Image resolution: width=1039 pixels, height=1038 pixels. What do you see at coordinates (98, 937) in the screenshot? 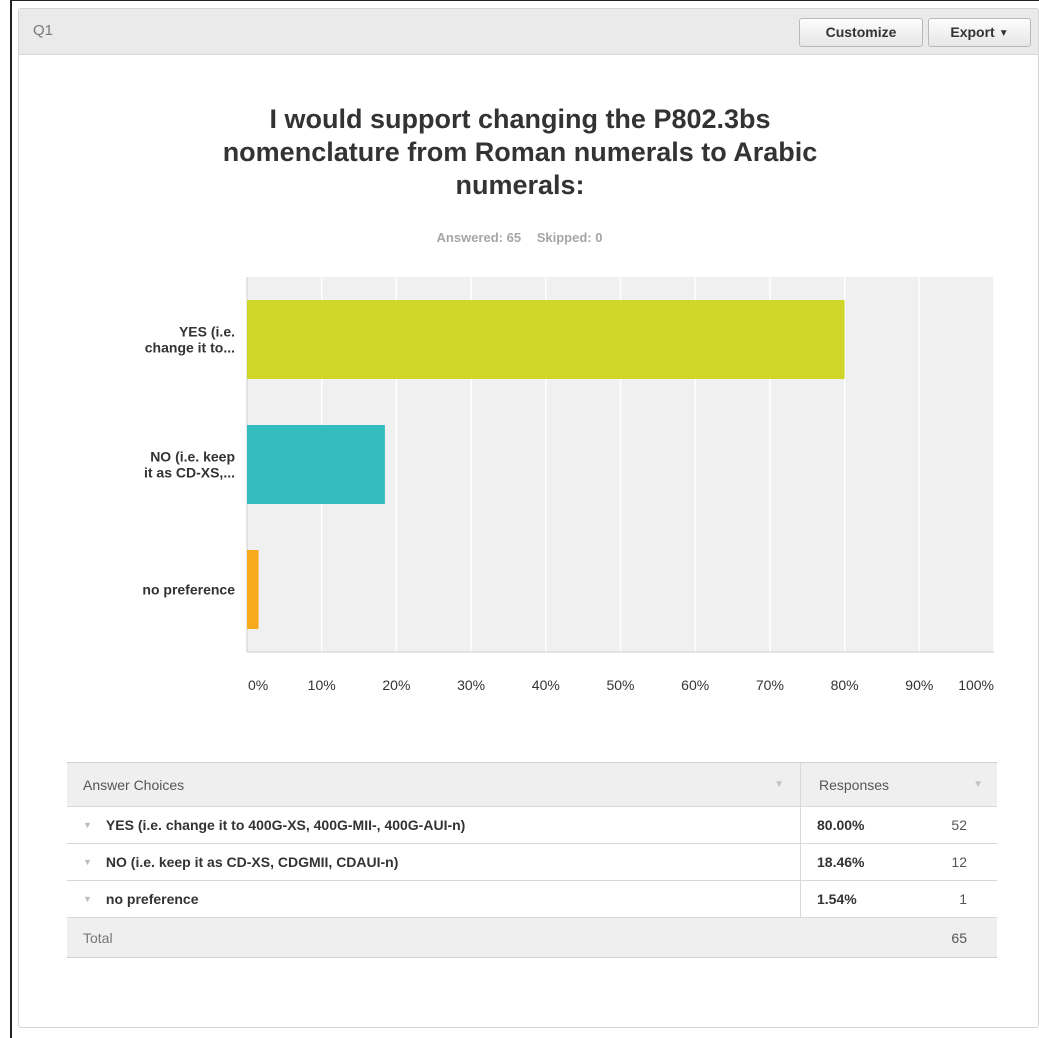
I see `total-label: Total` at bounding box center [98, 937].